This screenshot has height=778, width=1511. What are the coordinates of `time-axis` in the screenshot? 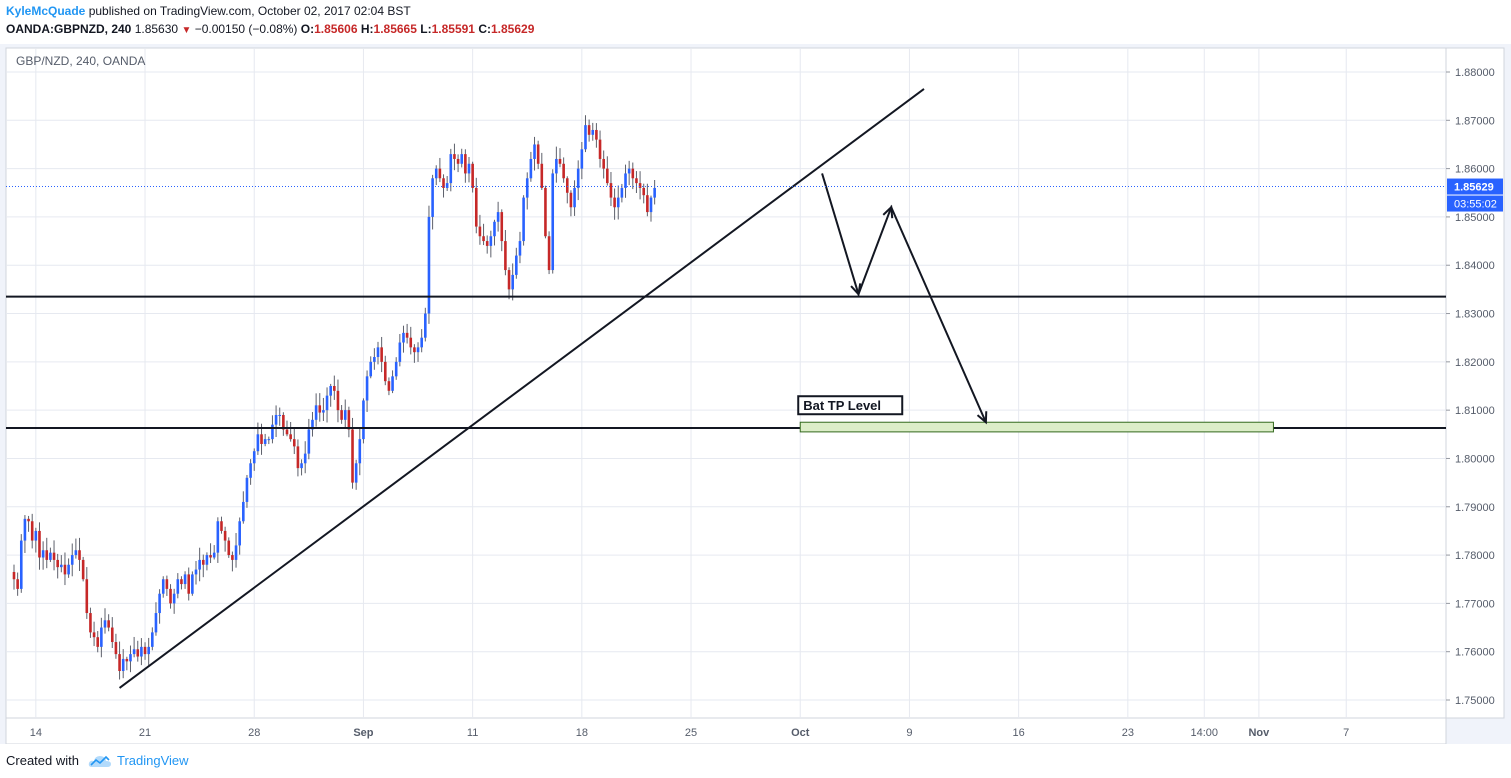 It's located at (726, 730).